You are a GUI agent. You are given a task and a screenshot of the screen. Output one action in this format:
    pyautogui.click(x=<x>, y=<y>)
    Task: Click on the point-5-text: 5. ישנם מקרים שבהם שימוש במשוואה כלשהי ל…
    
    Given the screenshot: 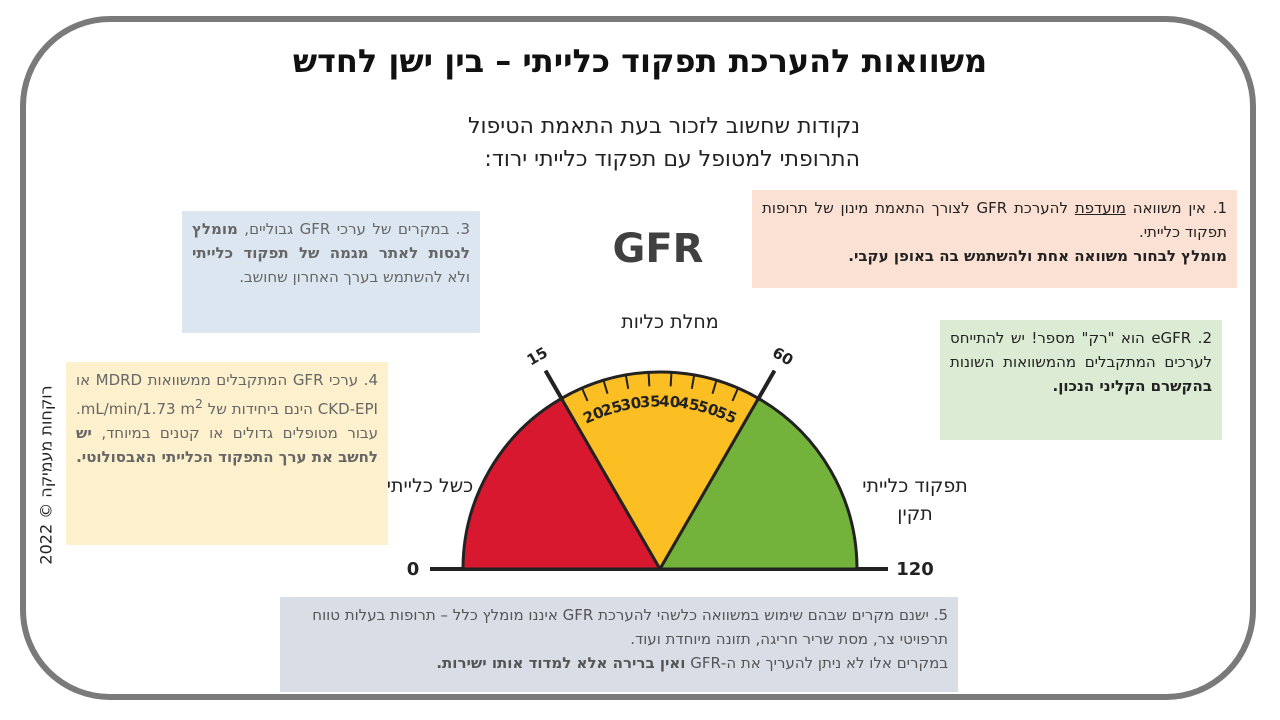 What is the action you would take?
    pyautogui.click(x=630, y=627)
    